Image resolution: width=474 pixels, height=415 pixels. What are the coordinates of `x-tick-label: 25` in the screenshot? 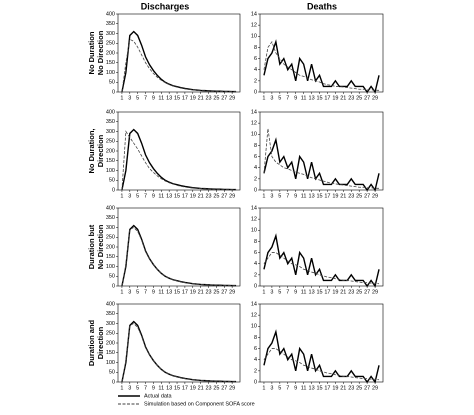 It's located at (359, 292).